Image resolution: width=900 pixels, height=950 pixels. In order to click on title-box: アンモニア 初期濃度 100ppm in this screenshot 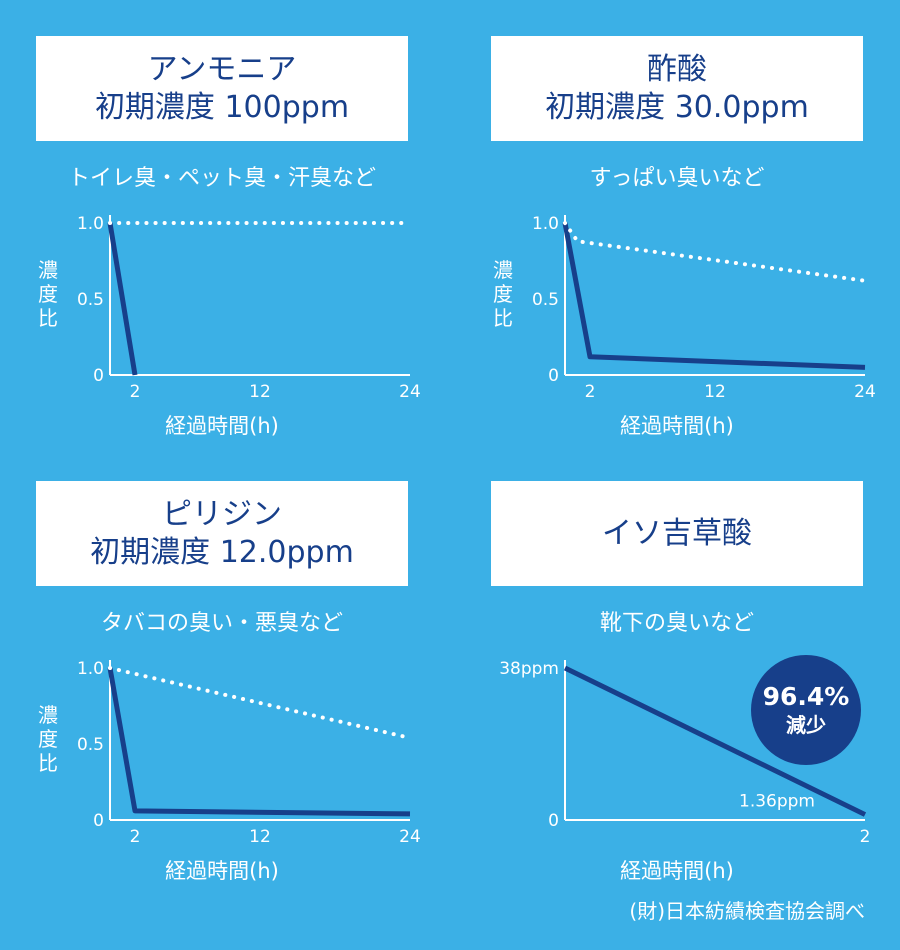, I will do `click(222, 88)`.